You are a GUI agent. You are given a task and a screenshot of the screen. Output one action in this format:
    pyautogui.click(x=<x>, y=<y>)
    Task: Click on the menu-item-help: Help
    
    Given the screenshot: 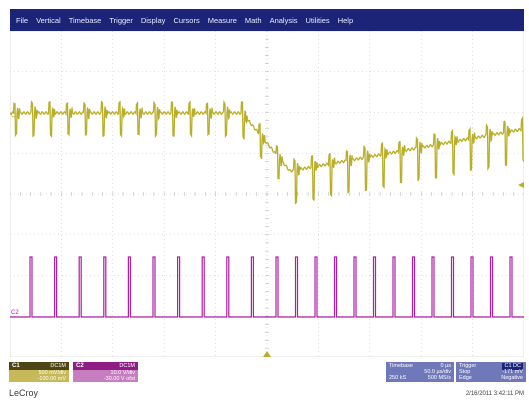 What is the action you would take?
    pyautogui.click(x=345, y=20)
    